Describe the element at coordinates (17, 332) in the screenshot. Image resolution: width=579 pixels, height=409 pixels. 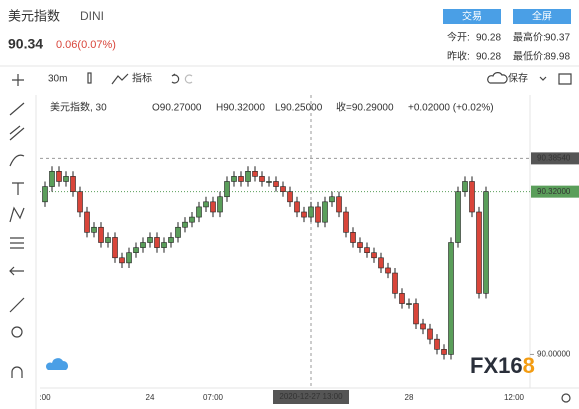
I see `zoom-tool` at that location.